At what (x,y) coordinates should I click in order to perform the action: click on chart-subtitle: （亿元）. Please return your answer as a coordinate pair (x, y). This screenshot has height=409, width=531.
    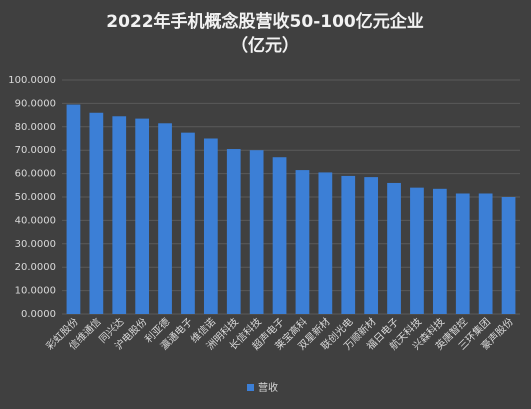
    Looking at the image, I should click on (265, 45).